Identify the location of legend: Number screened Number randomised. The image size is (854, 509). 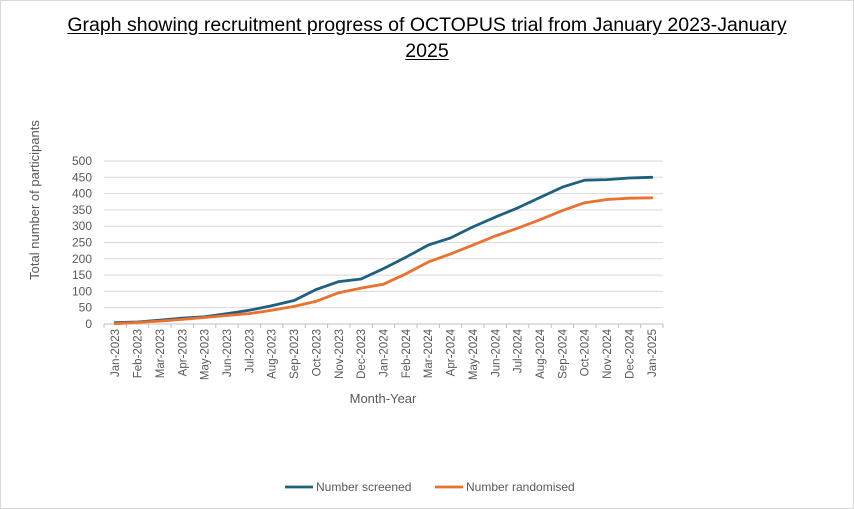
(430, 487).